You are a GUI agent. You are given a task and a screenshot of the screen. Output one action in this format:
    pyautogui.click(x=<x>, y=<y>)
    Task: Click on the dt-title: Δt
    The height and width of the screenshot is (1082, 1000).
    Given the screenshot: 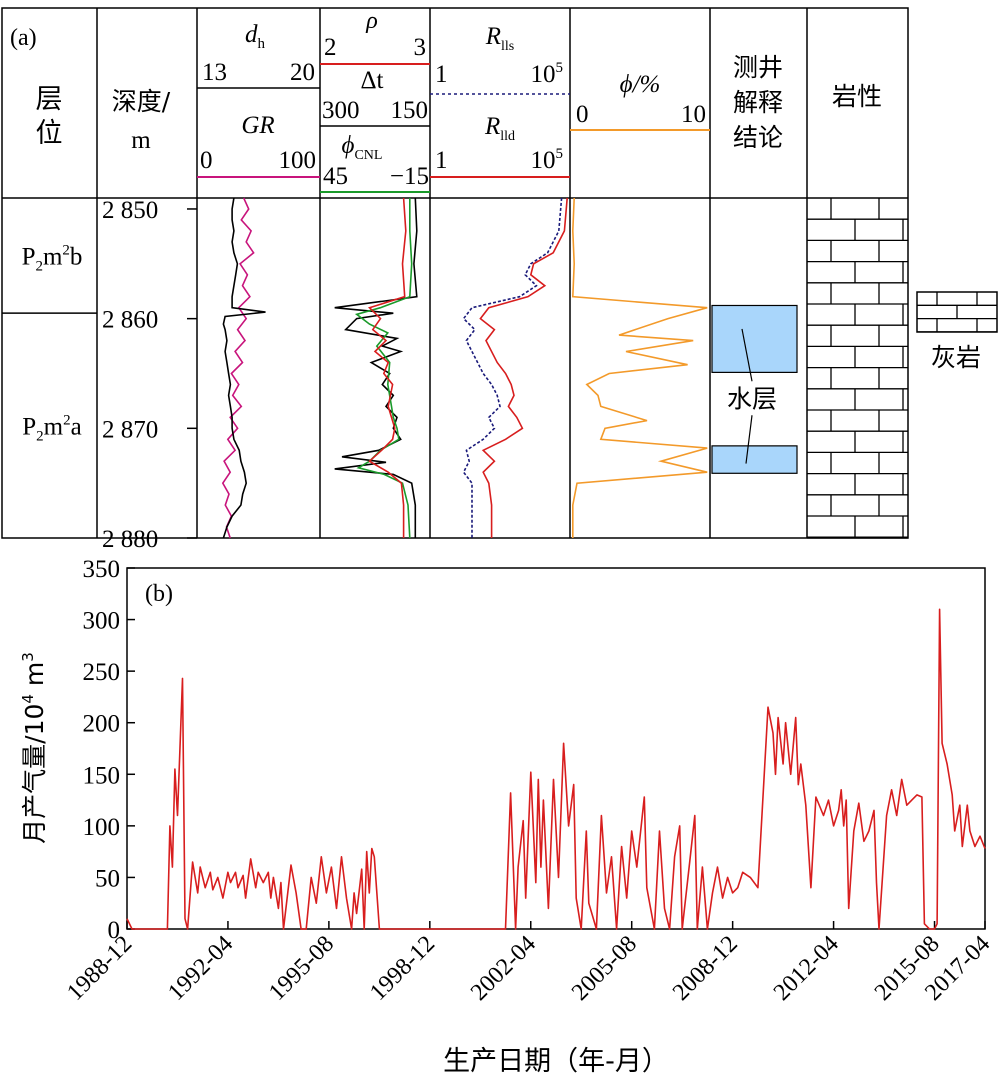 What is the action you would take?
    pyautogui.click(x=371, y=80)
    